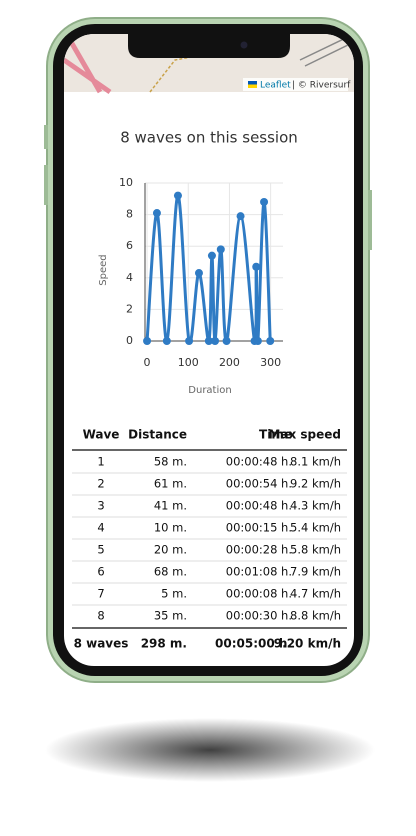 Image resolution: width=416 pixels, height=836 pixels. Describe the element at coordinates (307, 644) in the screenshot. I see `table-footer: 9.20 km/h` at that location.